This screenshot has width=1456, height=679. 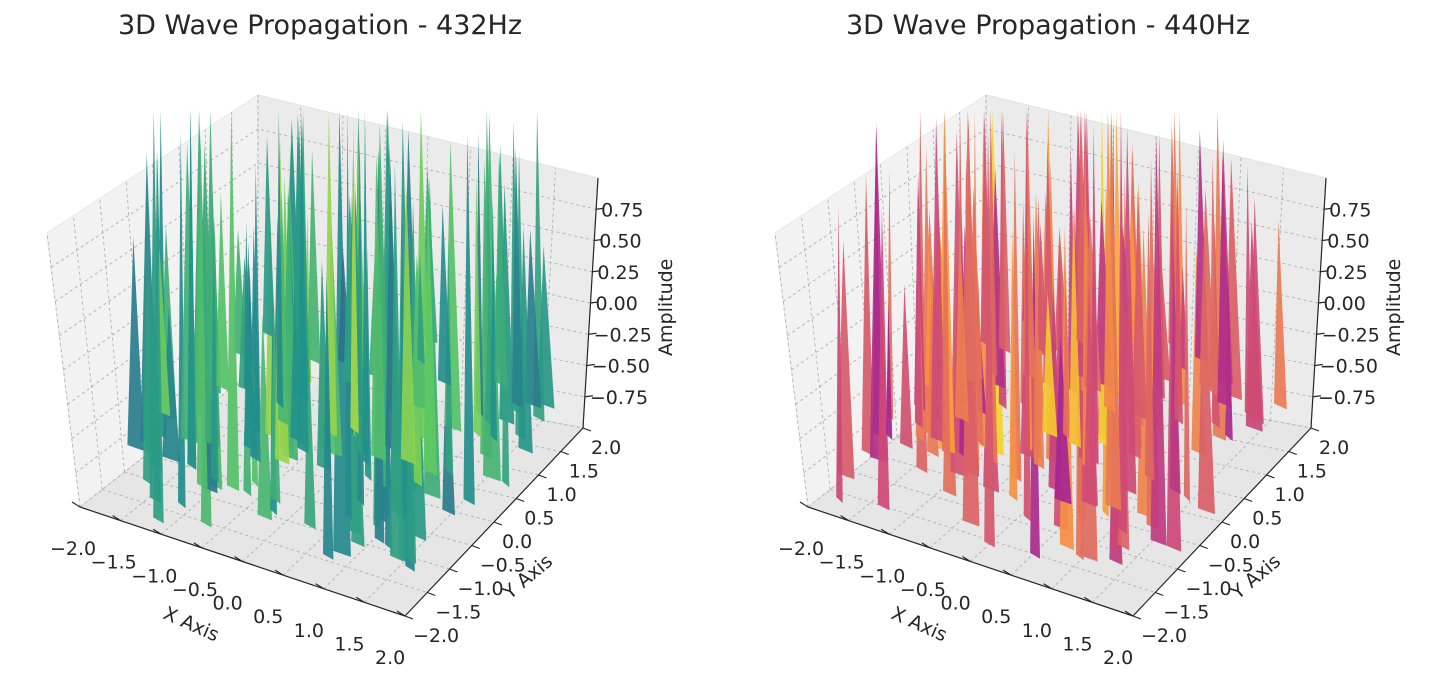 I want to click on x-tick-label: 2.0, so click(x=390, y=658).